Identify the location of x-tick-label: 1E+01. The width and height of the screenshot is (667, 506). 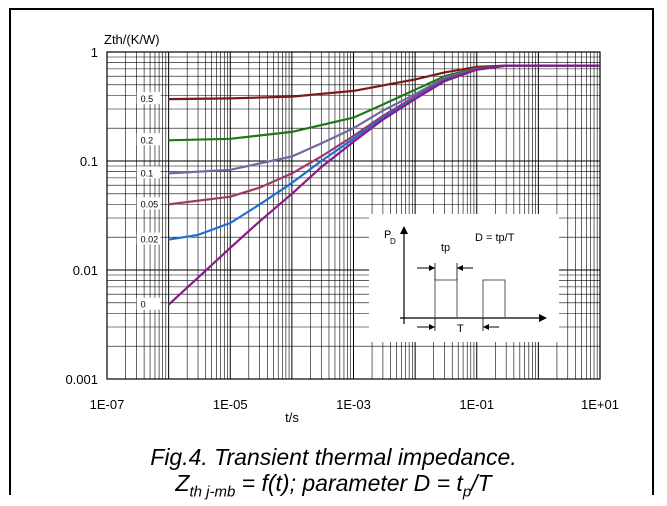
(600, 404).